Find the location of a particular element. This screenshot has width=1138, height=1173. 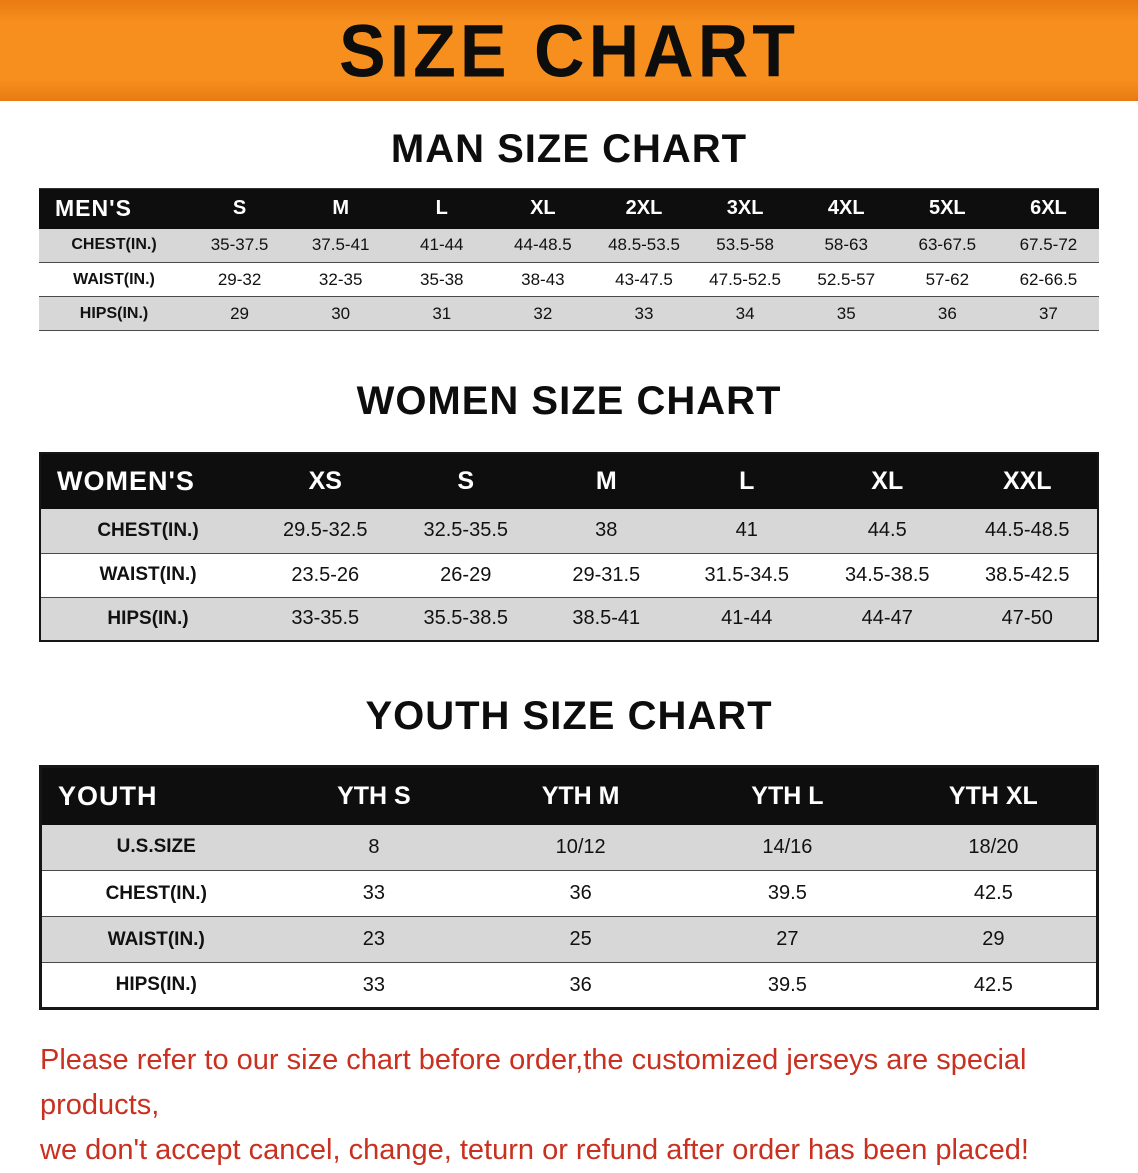

size-value: 35 is located at coordinates (846, 313).